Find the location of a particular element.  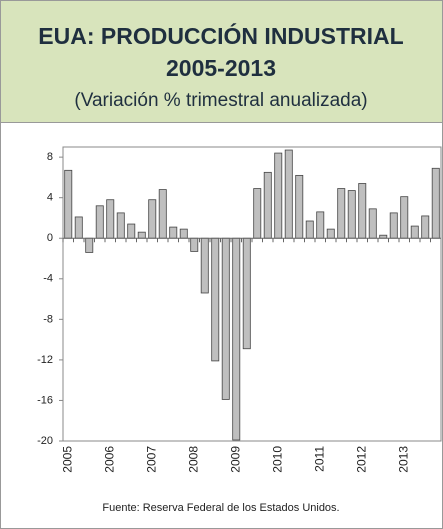

chart-title: EUA: PRODUCCIÓN INDUSTRIAL is located at coordinates (220, 35).